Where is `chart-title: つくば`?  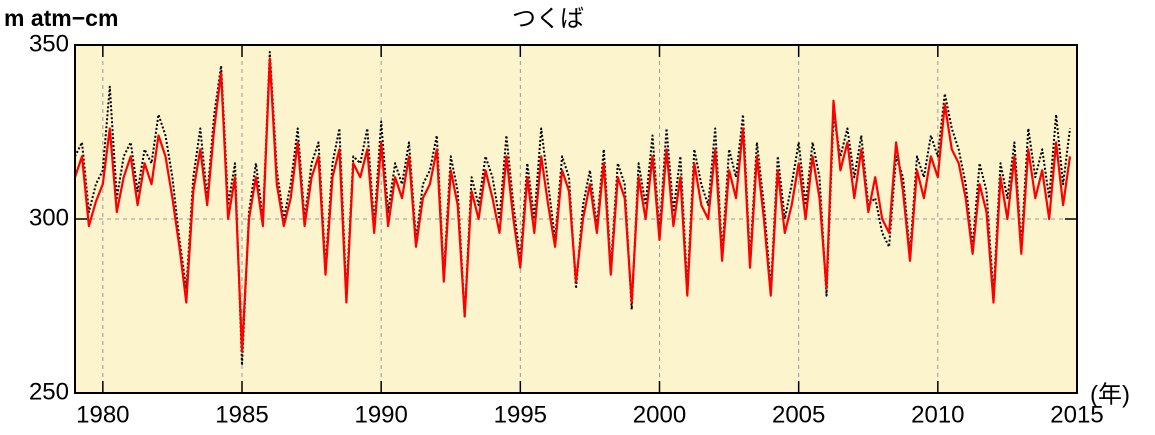 chart-title: つくば is located at coordinates (548, 18).